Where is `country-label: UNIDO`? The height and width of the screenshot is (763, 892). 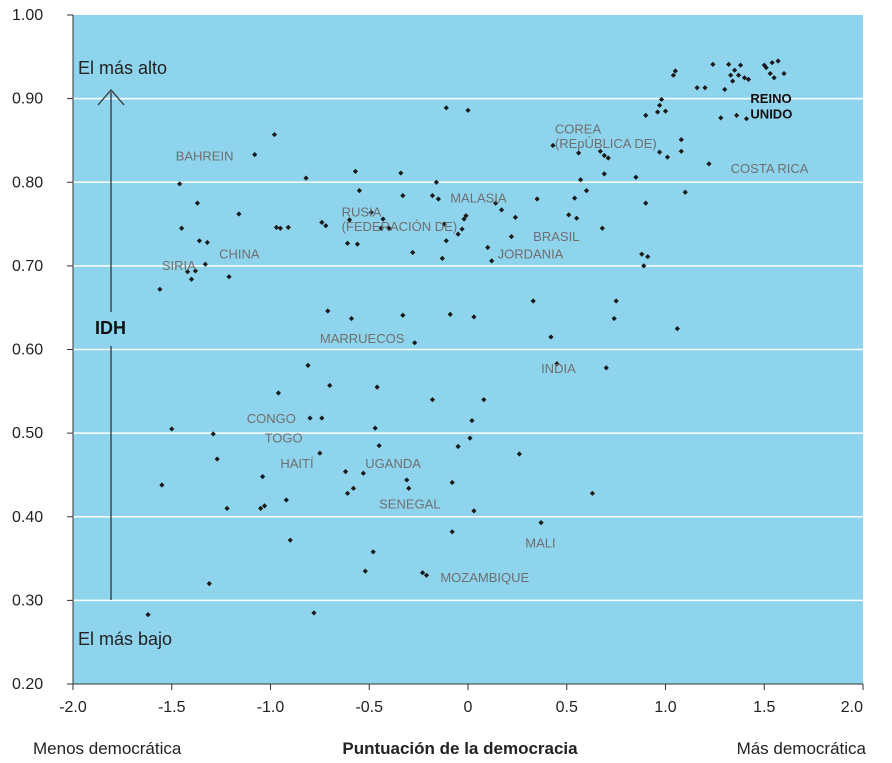
country-label: UNIDO is located at coordinates (771, 114).